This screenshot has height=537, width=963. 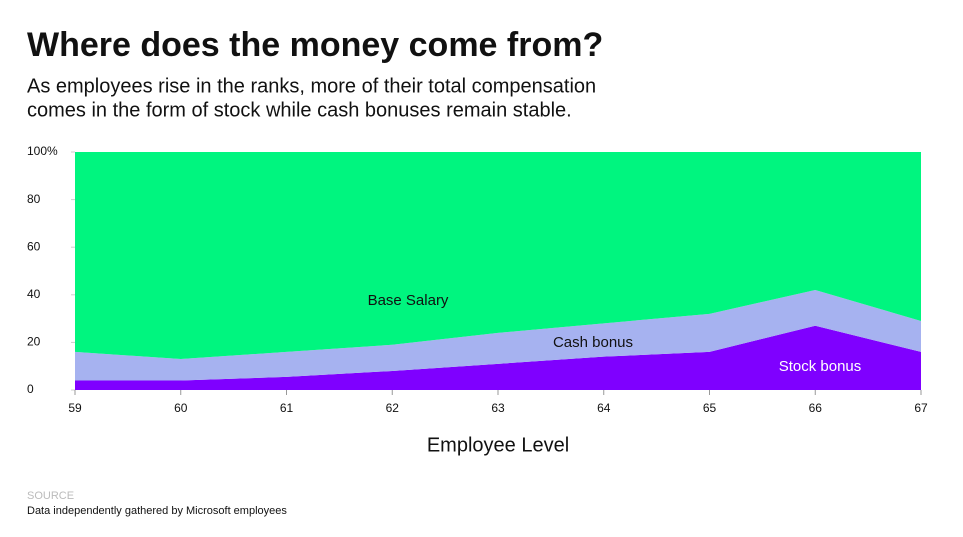 What do you see at coordinates (34, 246) in the screenshot?
I see `y-tick-label: 60` at bounding box center [34, 246].